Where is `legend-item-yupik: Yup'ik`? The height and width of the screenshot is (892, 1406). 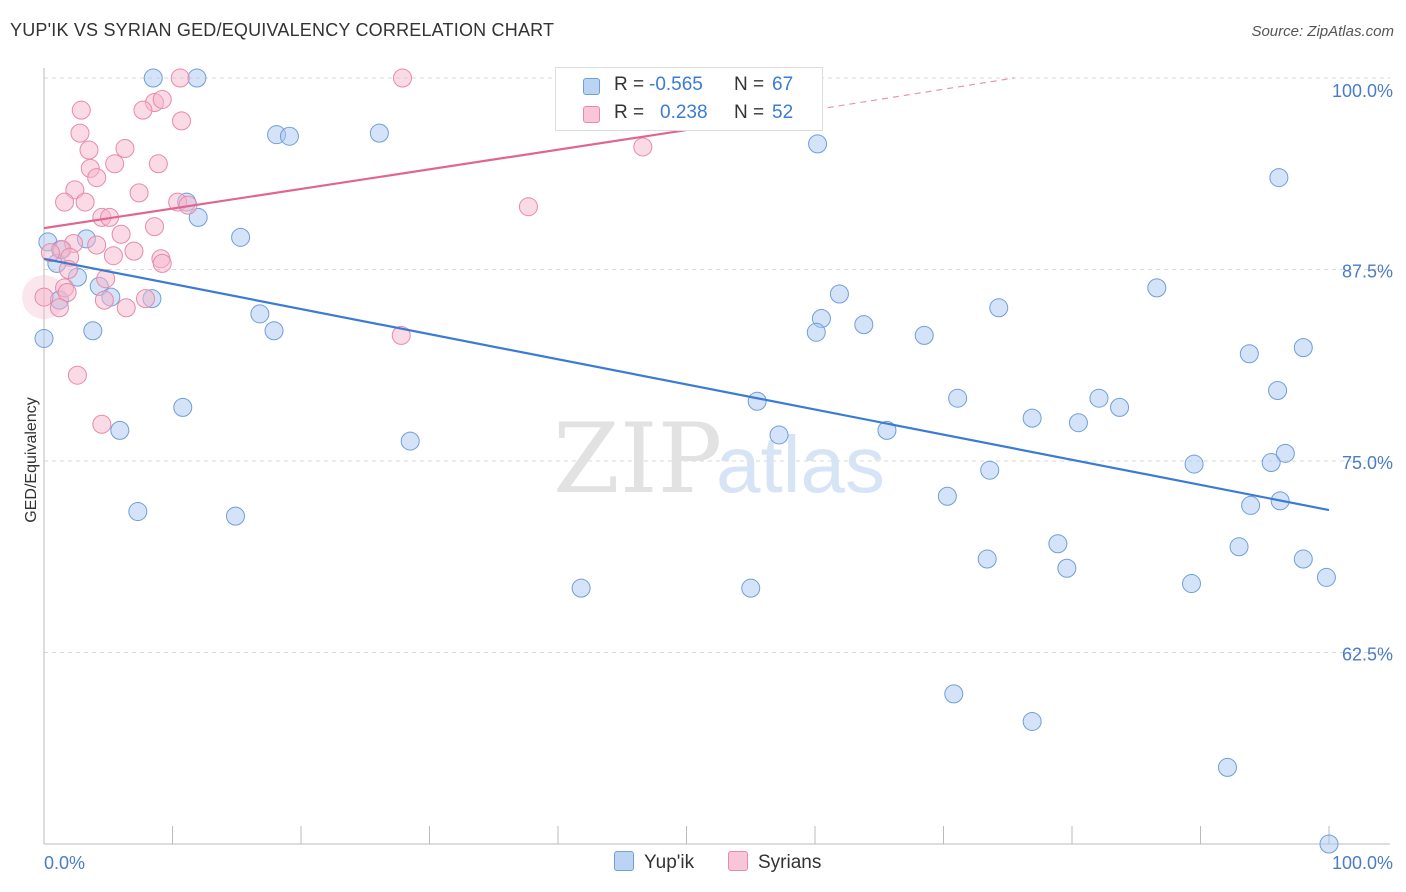 legend-item-yupik: Yup'ik is located at coordinates (654, 862).